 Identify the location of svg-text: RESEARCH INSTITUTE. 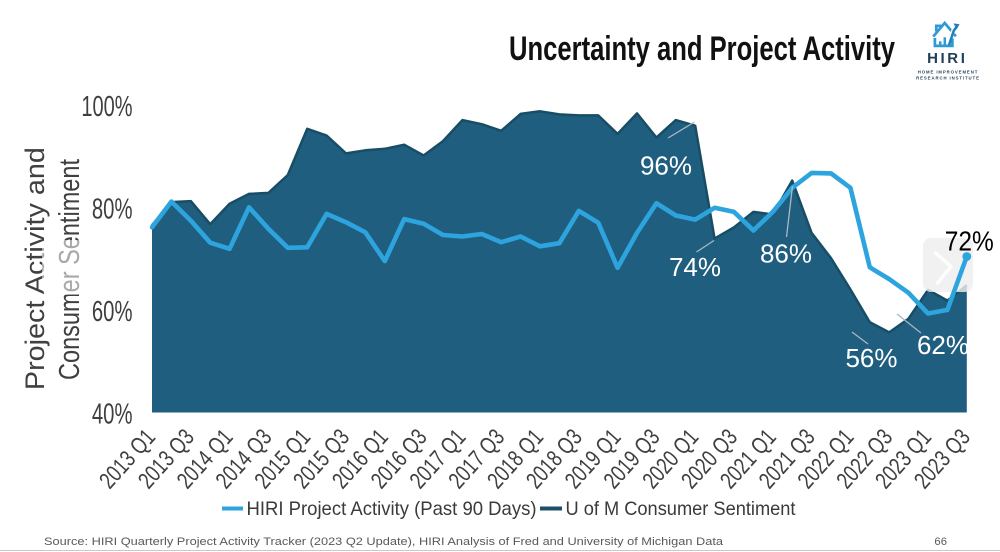
(948, 77).